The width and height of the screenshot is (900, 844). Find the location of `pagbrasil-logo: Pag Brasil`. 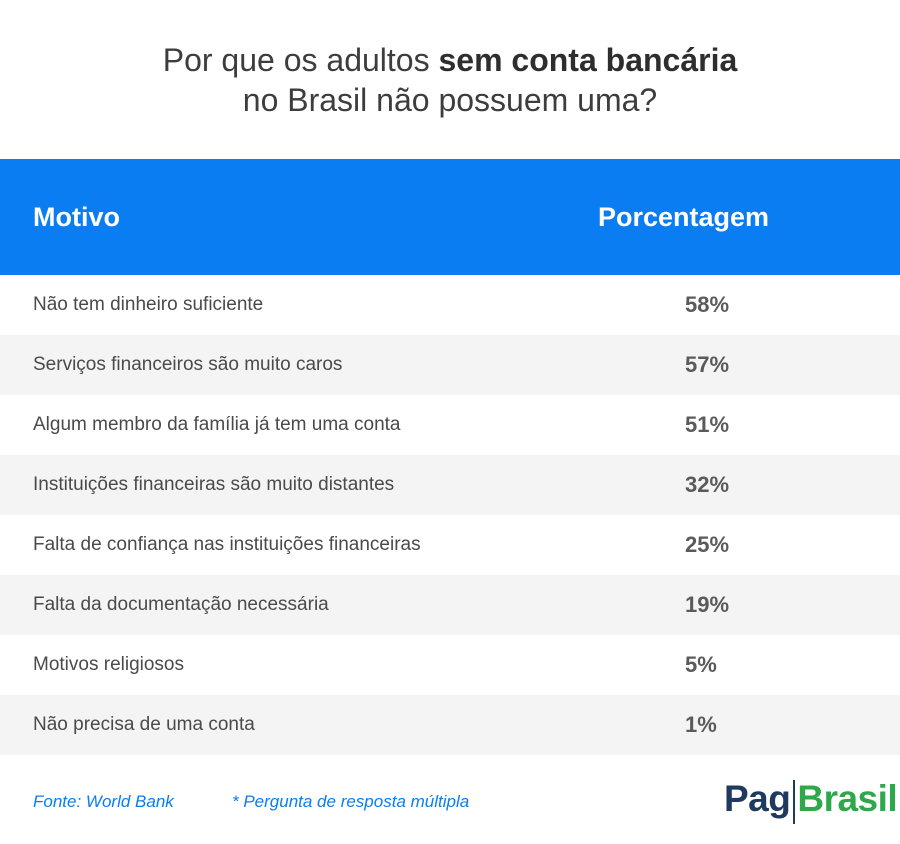

pagbrasil-logo: Pag Brasil is located at coordinates (811, 801).